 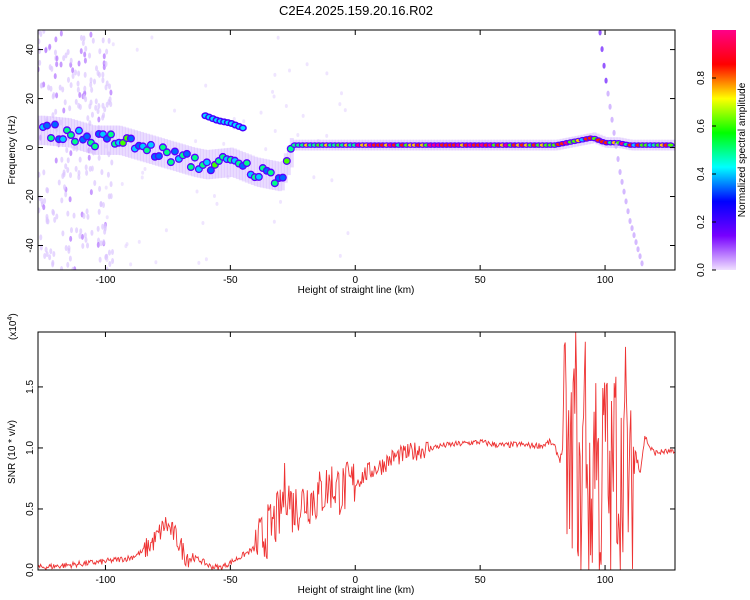 What do you see at coordinates (356, 290) in the screenshot?
I see `spectrogram-x-label: Height of straight line (km)` at bounding box center [356, 290].